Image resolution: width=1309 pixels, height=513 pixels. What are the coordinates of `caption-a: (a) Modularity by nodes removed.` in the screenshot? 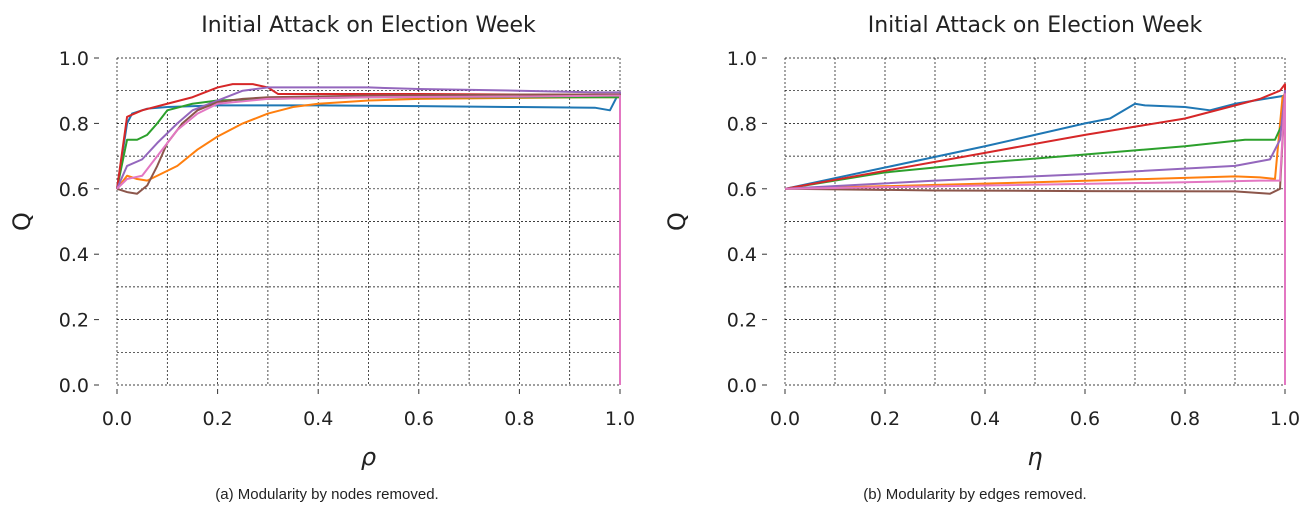 It's located at (327, 494).